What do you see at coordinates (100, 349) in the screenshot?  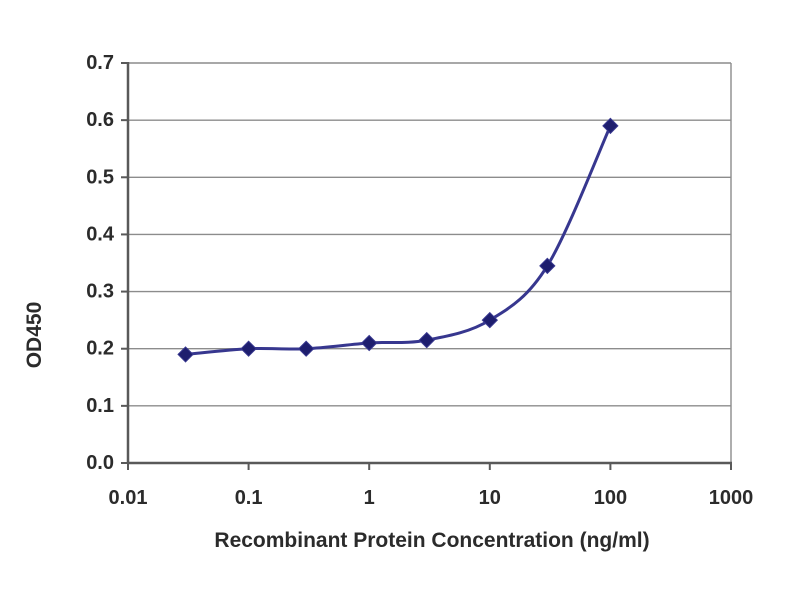 I see `y-tick-label: 0.2` at bounding box center [100, 349].